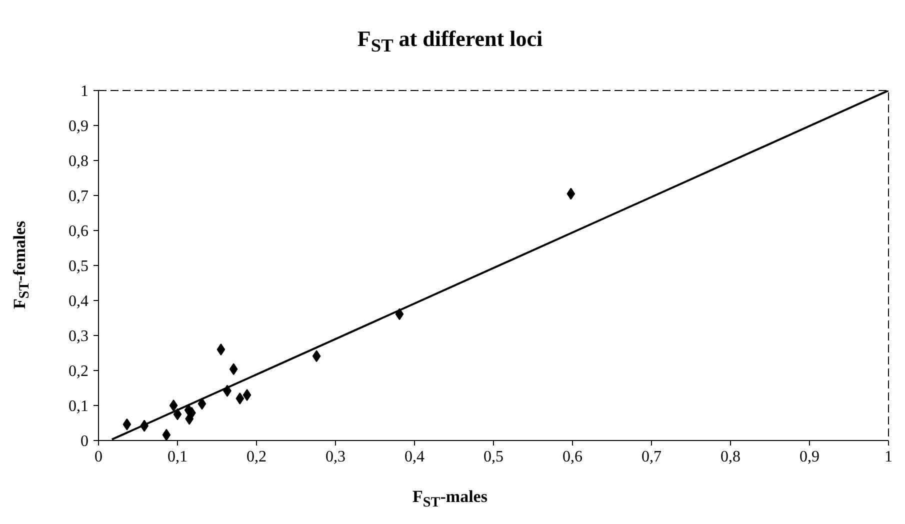 This screenshot has width=905, height=524. I want to click on x-tick-label: 0,8, so click(730, 457).